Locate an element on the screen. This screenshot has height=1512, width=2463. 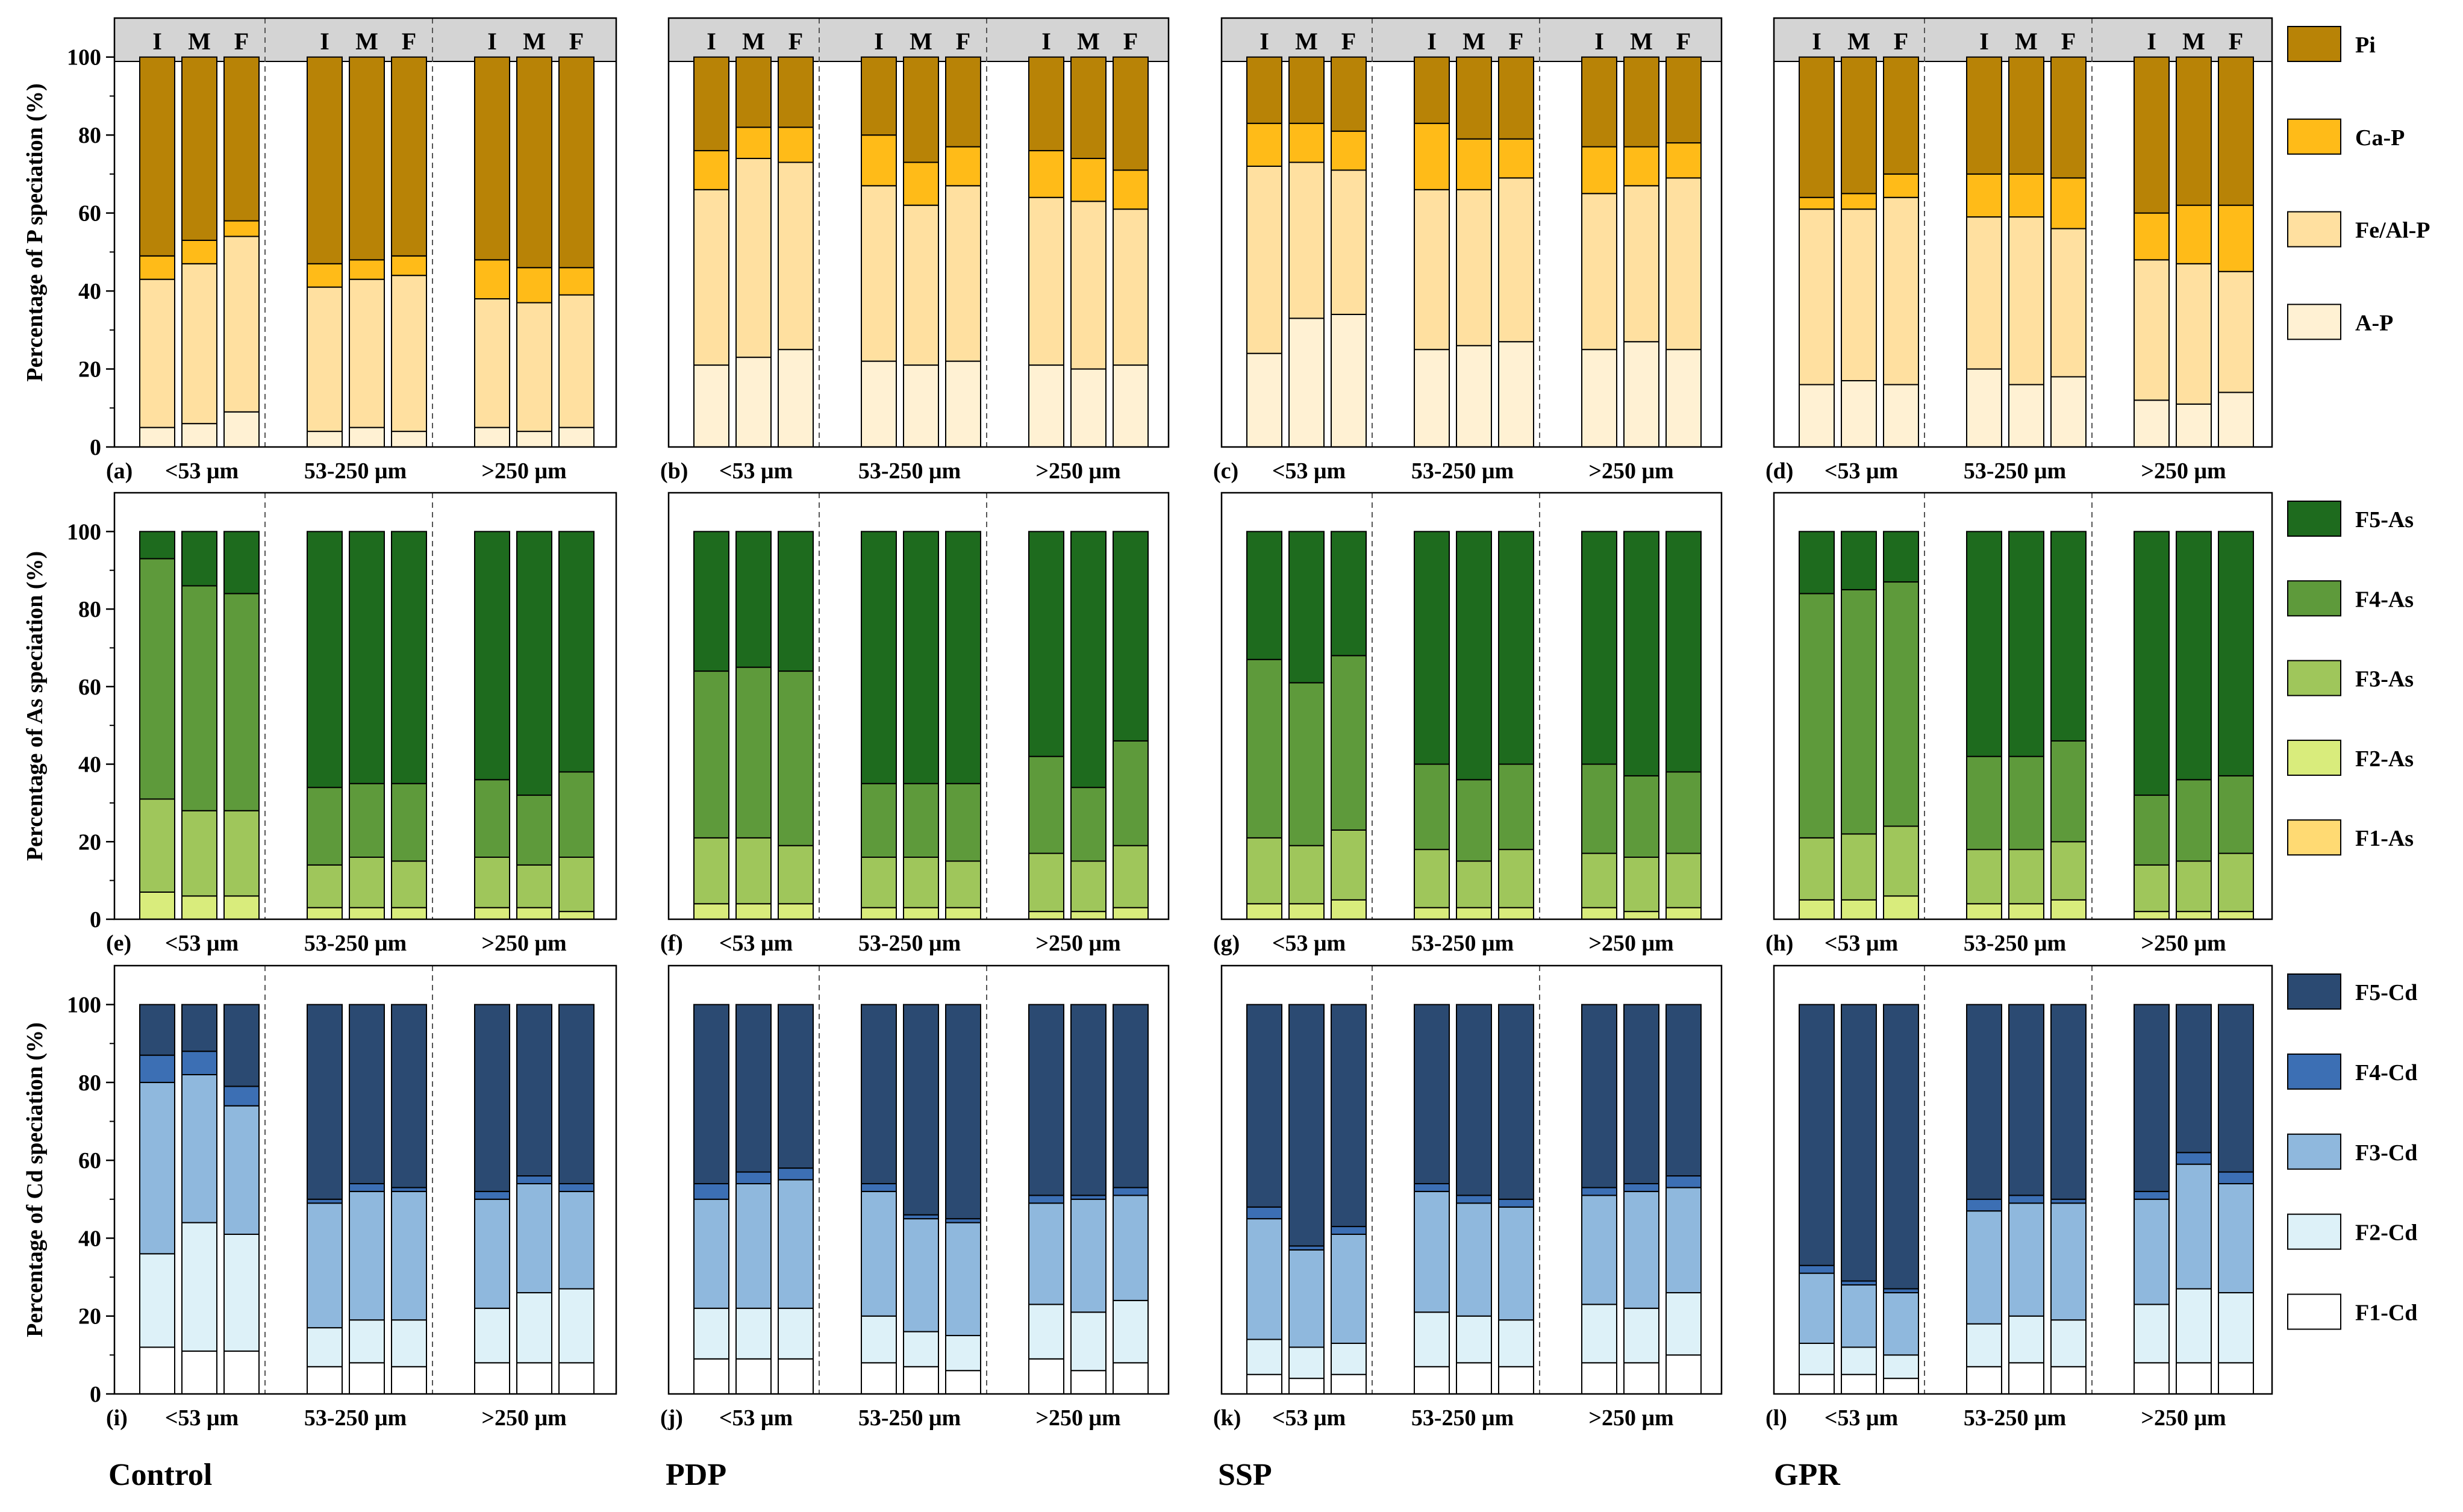
panel-g-bar-9-F5-As is located at coordinates (1684, 652).